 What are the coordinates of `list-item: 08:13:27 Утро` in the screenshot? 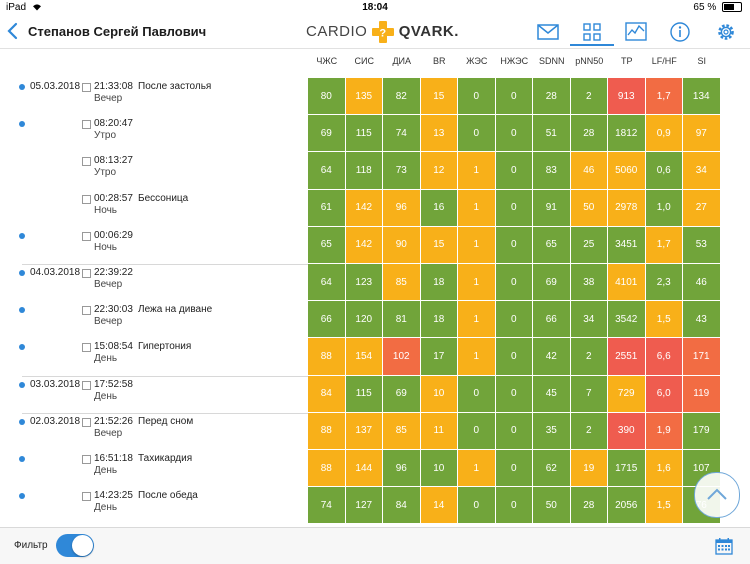 It's located at (154, 170).